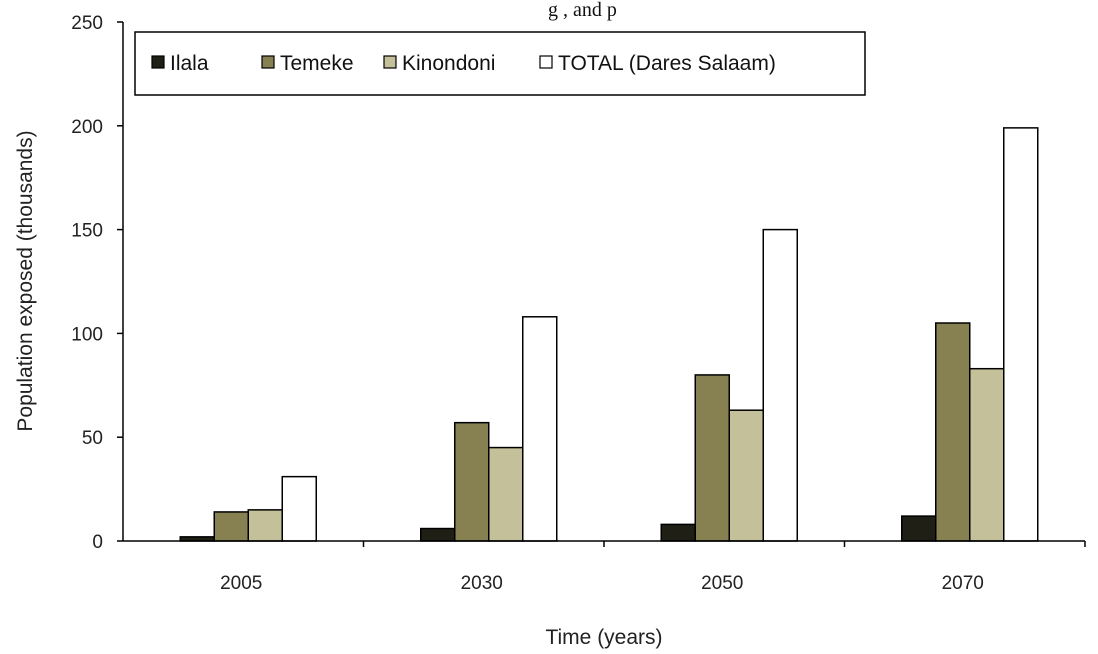 This screenshot has height=654, width=1098. Describe the element at coordinates (241, 583) in the screenshot. I see `x-tick-label: 2005` at that location.